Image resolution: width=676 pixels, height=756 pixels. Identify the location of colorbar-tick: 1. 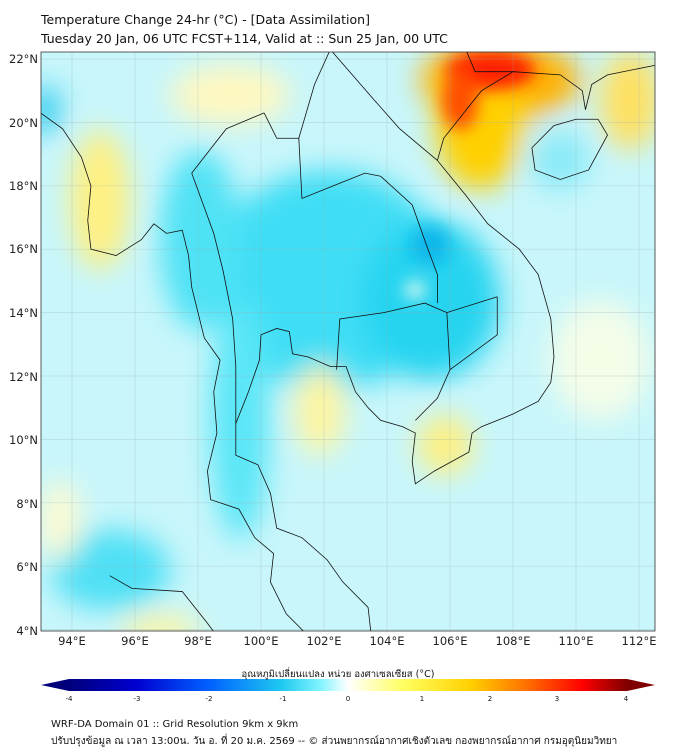
(422, 699).